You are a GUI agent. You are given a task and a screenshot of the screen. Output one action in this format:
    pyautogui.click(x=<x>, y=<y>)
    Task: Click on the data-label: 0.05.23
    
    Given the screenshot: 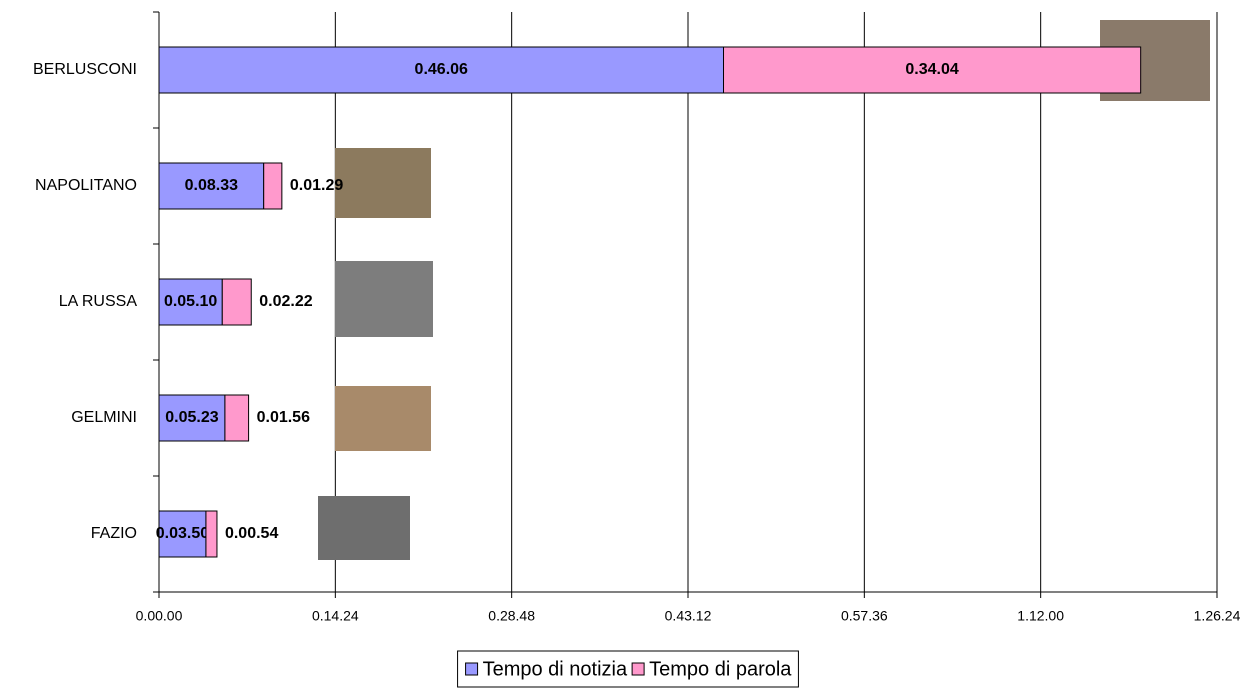 What is the action you would take?
    pyautogui.click(x=191, y=417)
    